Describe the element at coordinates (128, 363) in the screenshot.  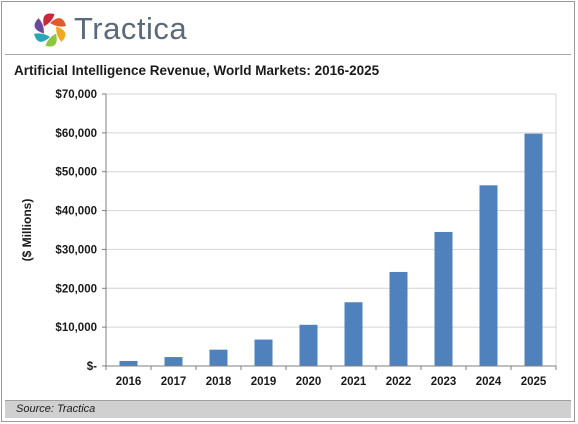
I see `bar-2016` at that location.